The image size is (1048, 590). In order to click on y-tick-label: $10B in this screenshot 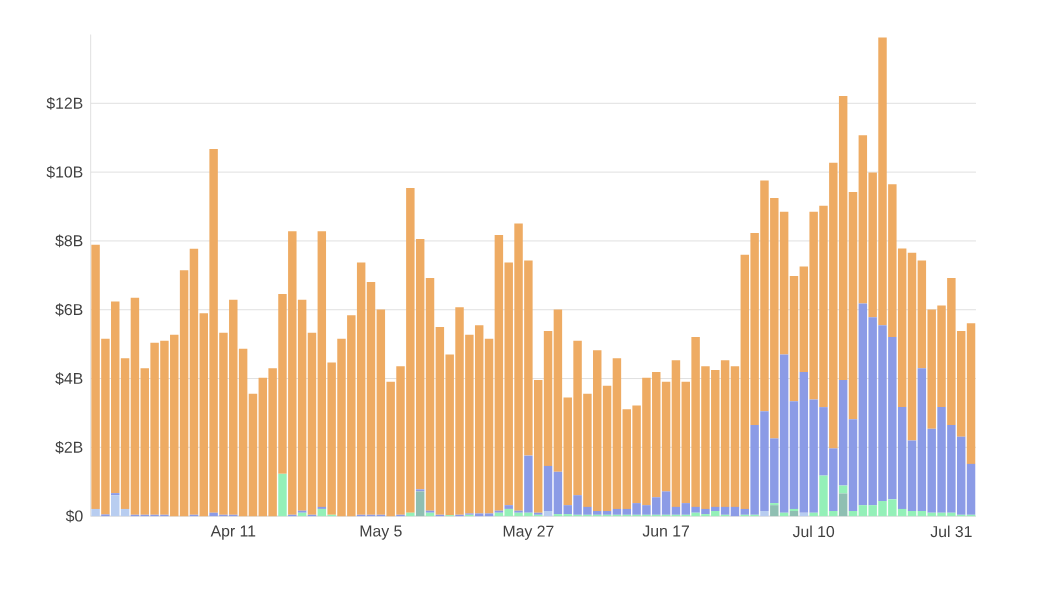, I will do `click(64, 172)`.